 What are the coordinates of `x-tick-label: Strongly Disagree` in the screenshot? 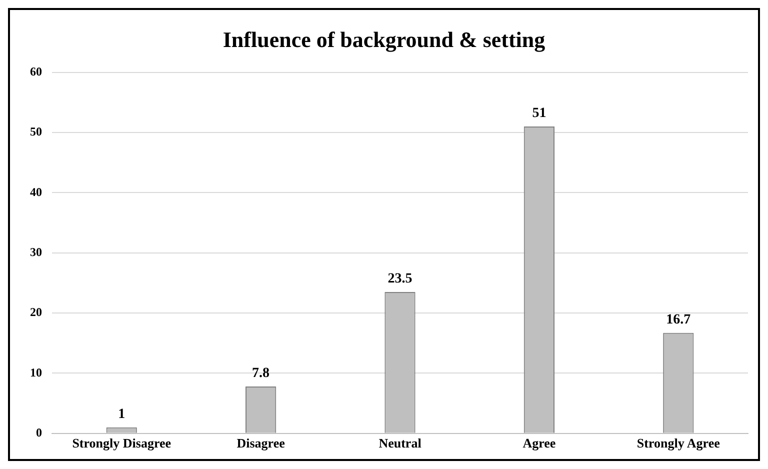 It's located at (122, 443).